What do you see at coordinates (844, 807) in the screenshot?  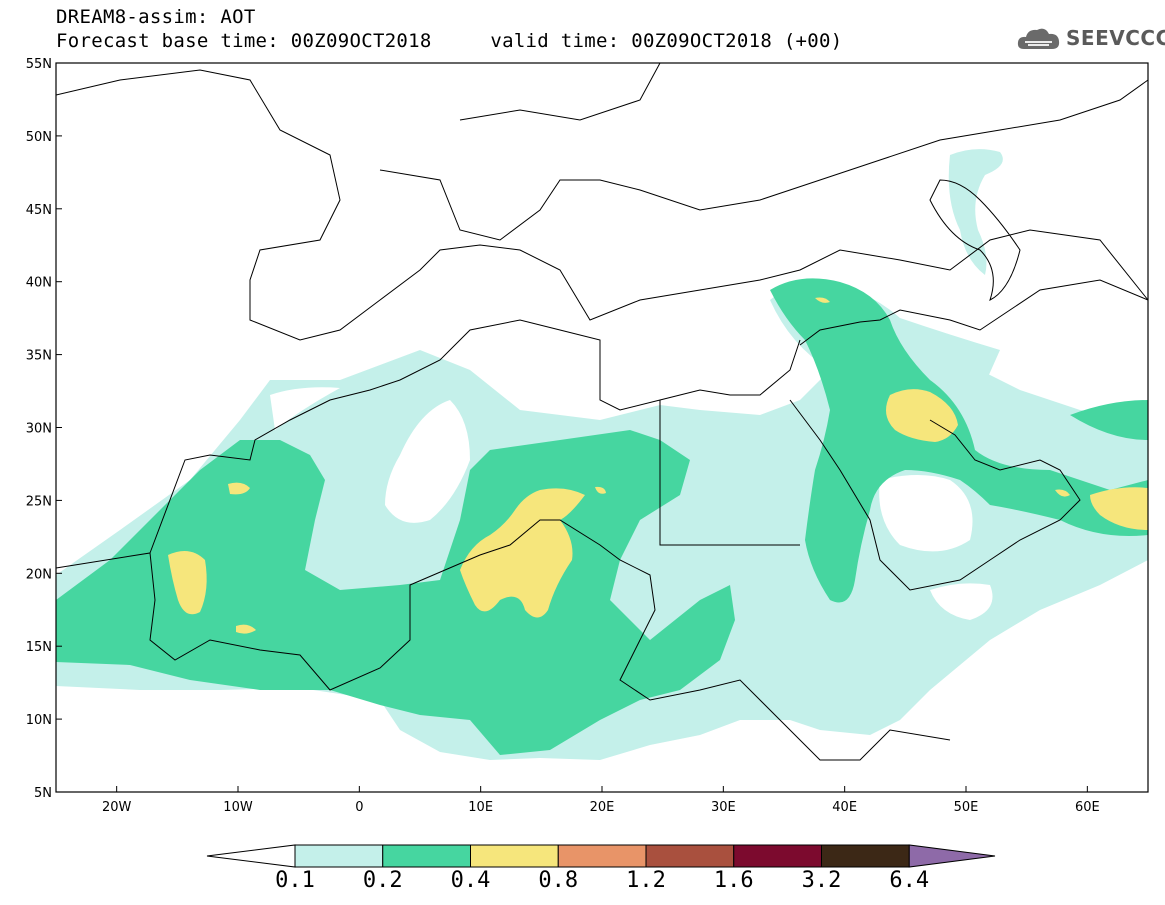 I see `lon-label: 40E` at bounding box center [844, 807].